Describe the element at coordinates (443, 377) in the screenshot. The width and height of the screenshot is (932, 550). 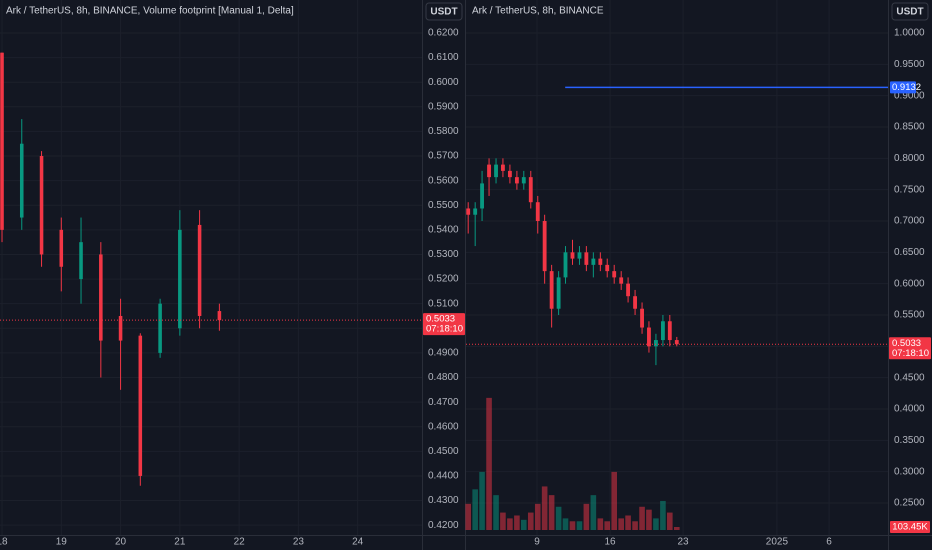
I see `y-tick-label: 0.4800` at that location.